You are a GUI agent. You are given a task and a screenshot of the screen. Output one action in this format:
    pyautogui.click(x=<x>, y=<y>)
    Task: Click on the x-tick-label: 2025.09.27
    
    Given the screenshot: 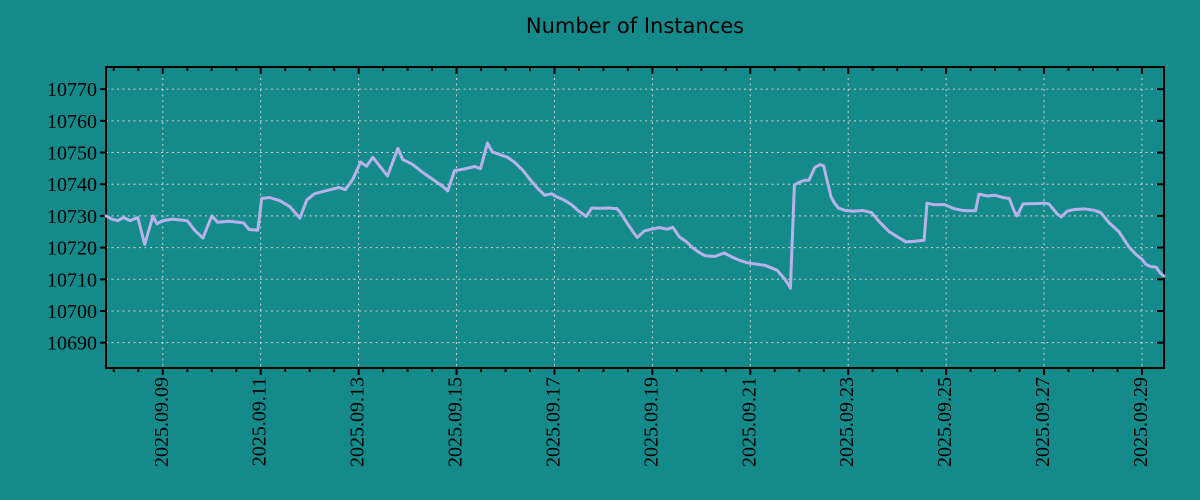 What is the action you would take?
    pyautogui.click(x=1043, y=422)
    